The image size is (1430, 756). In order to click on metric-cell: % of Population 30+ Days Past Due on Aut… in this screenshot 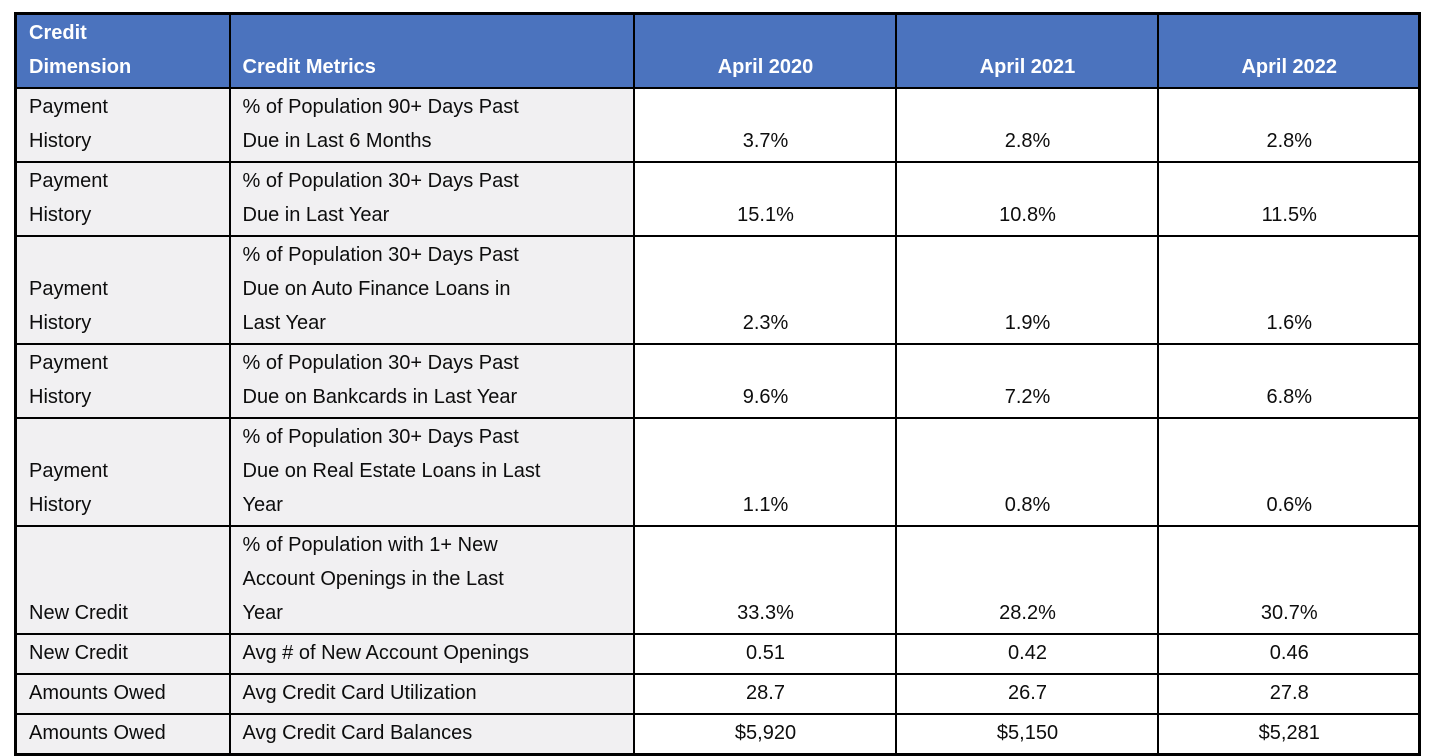, I will do `click(431, 290)`.